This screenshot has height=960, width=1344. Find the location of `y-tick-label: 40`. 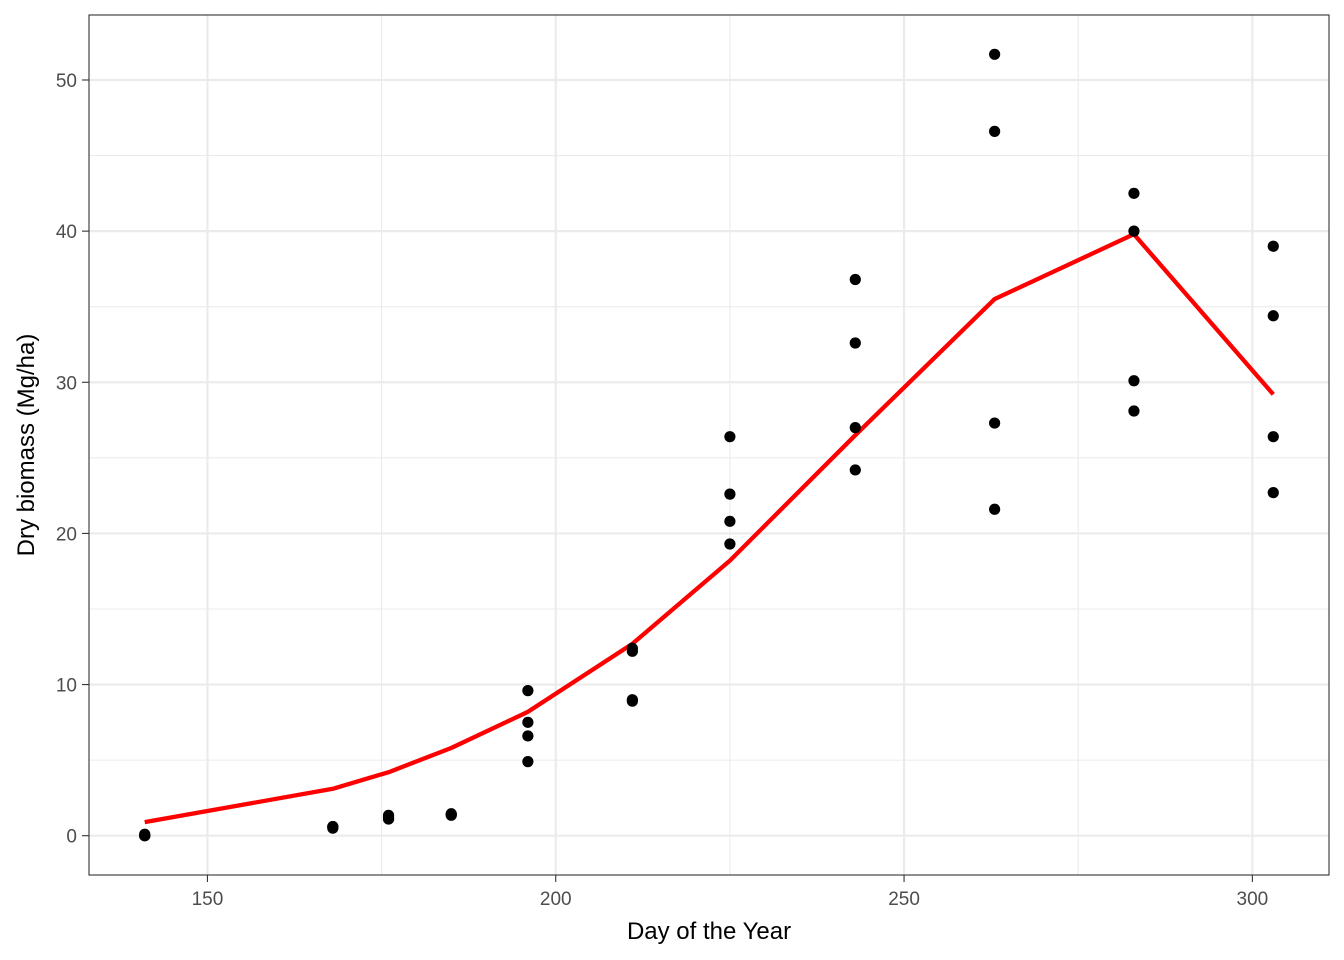

y-tick-label: 40 is located at coordinates (66, 232).